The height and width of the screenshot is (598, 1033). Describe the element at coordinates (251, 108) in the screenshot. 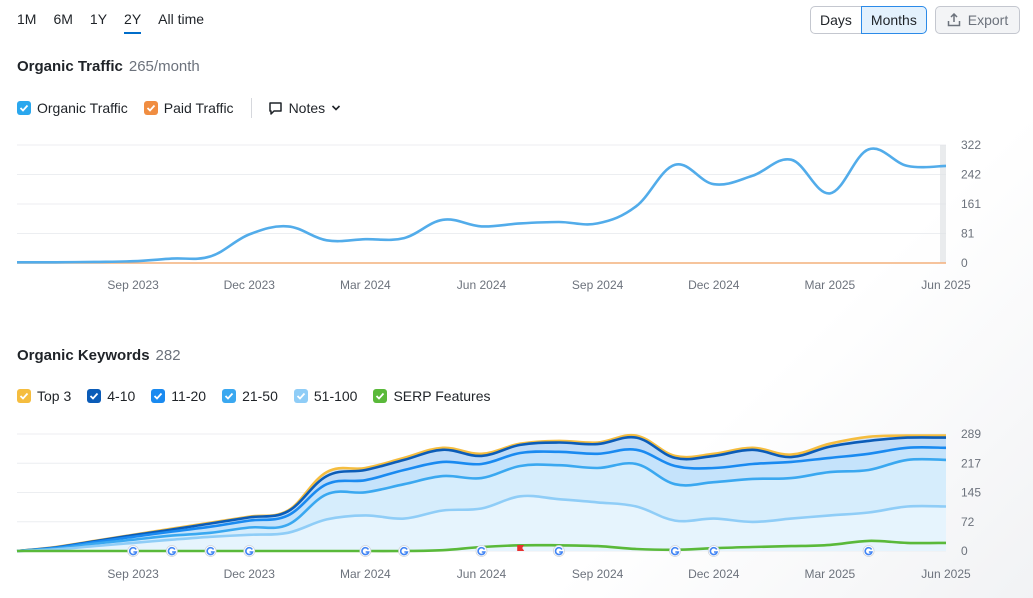

I see `legend-divider` at that location.